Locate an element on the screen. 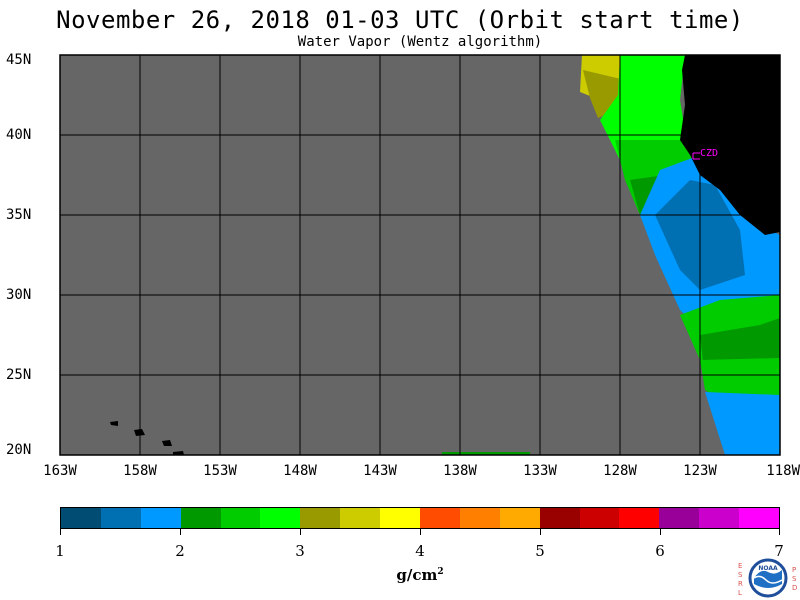 The width and height of the screenshot is (800, 600). logo-letter: P is located at coordinates (794, 570).